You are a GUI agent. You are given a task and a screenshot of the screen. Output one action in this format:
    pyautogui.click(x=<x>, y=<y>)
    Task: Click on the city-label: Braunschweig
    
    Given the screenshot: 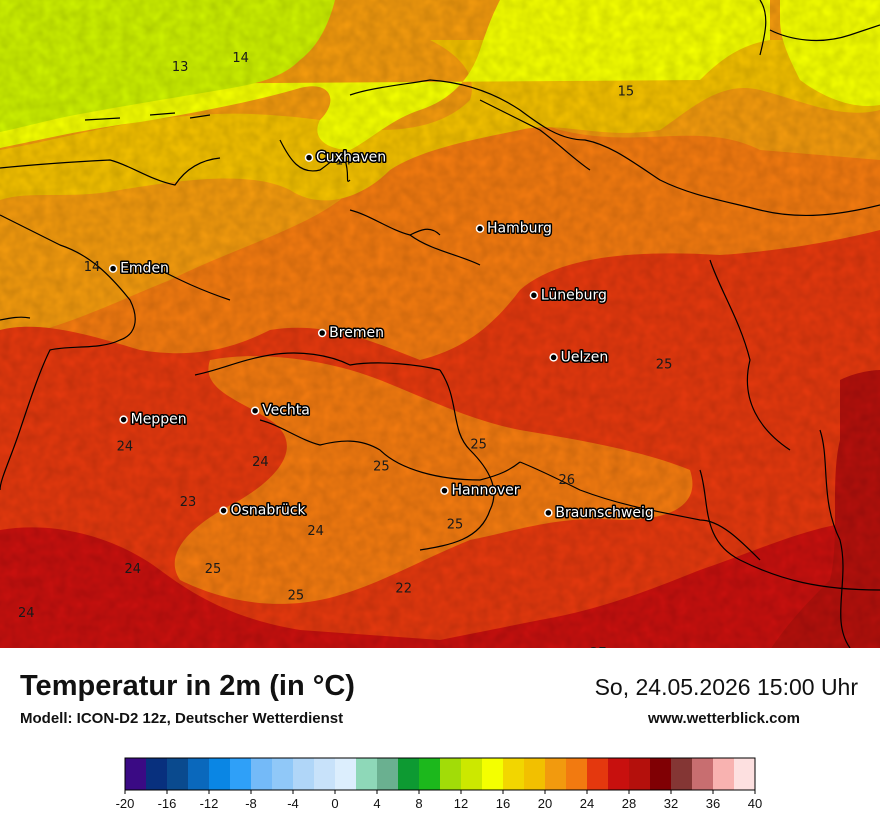 What is the action you would take?
    pyautogui.click(x=604, y=513)
    